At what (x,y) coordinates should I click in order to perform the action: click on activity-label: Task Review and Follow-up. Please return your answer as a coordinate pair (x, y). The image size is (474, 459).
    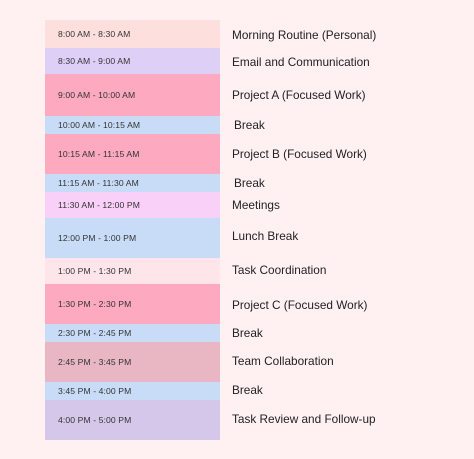
    Looking at the image, I should click on (304, 419).